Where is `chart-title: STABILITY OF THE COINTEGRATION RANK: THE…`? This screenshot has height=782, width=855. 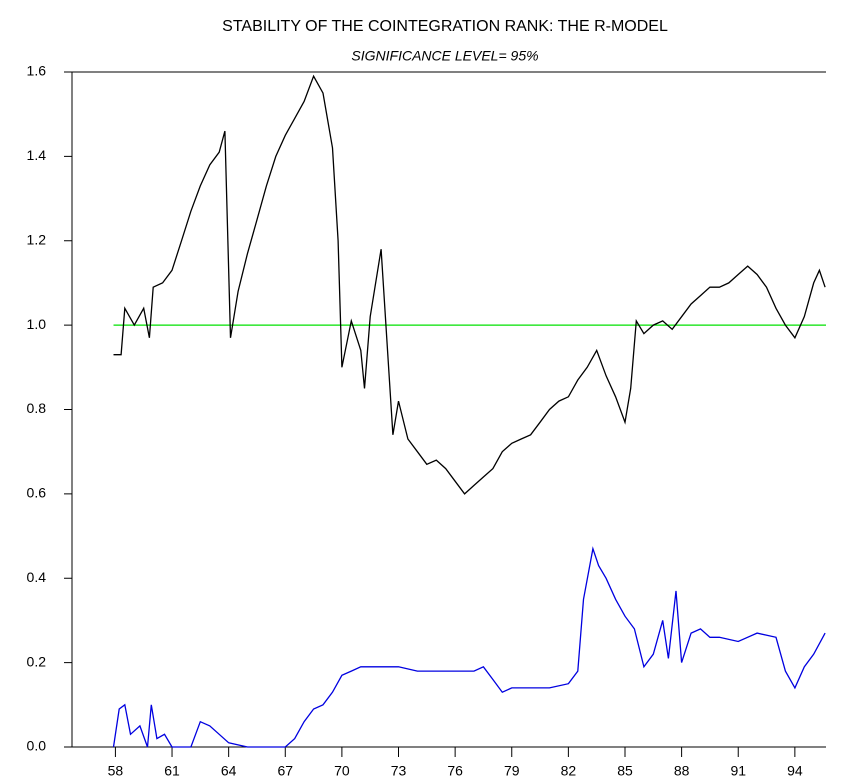
chart-title: STABILITY OF THE COINTEGRATION RANK: THE… is located at coordinates (445, 26).